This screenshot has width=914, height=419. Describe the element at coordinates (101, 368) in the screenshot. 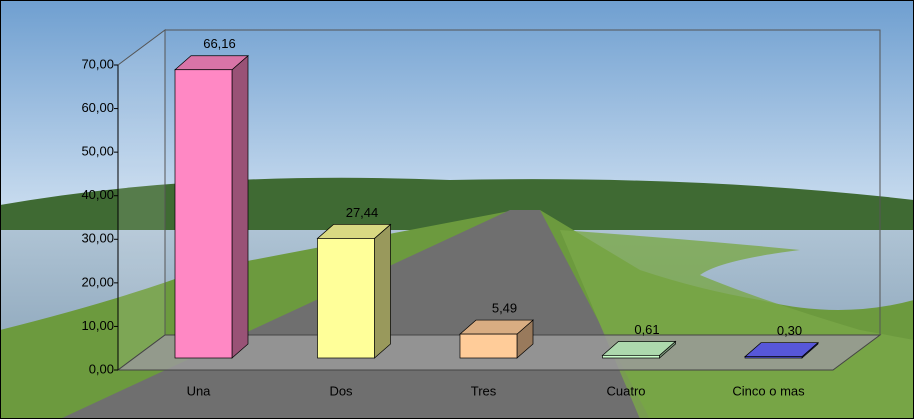

I see `y-tick-label: 0,00` at that location.